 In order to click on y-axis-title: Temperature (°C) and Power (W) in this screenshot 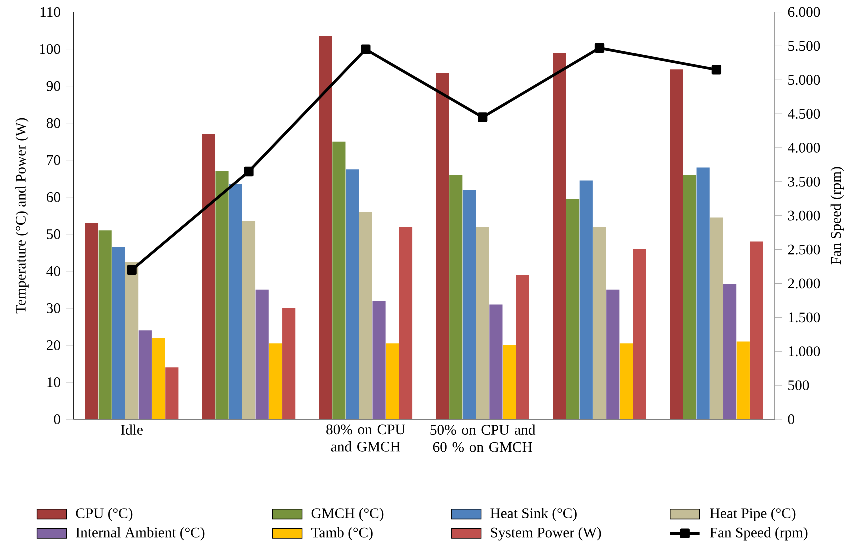, I will do `click(22, 216)`.